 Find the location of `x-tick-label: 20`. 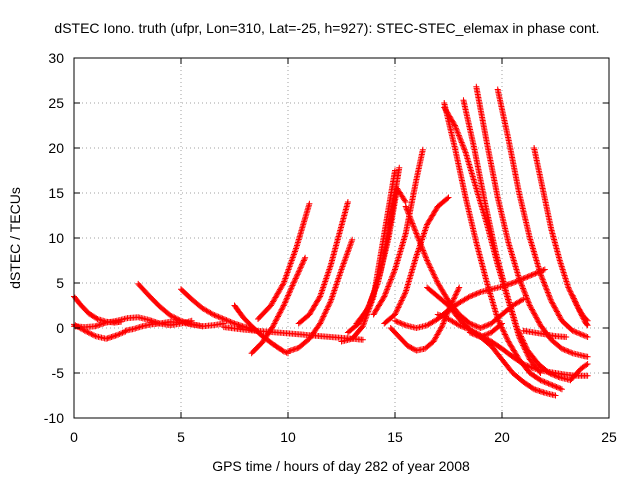

x-tick-label: 20 is located at coordinates (502, 437).